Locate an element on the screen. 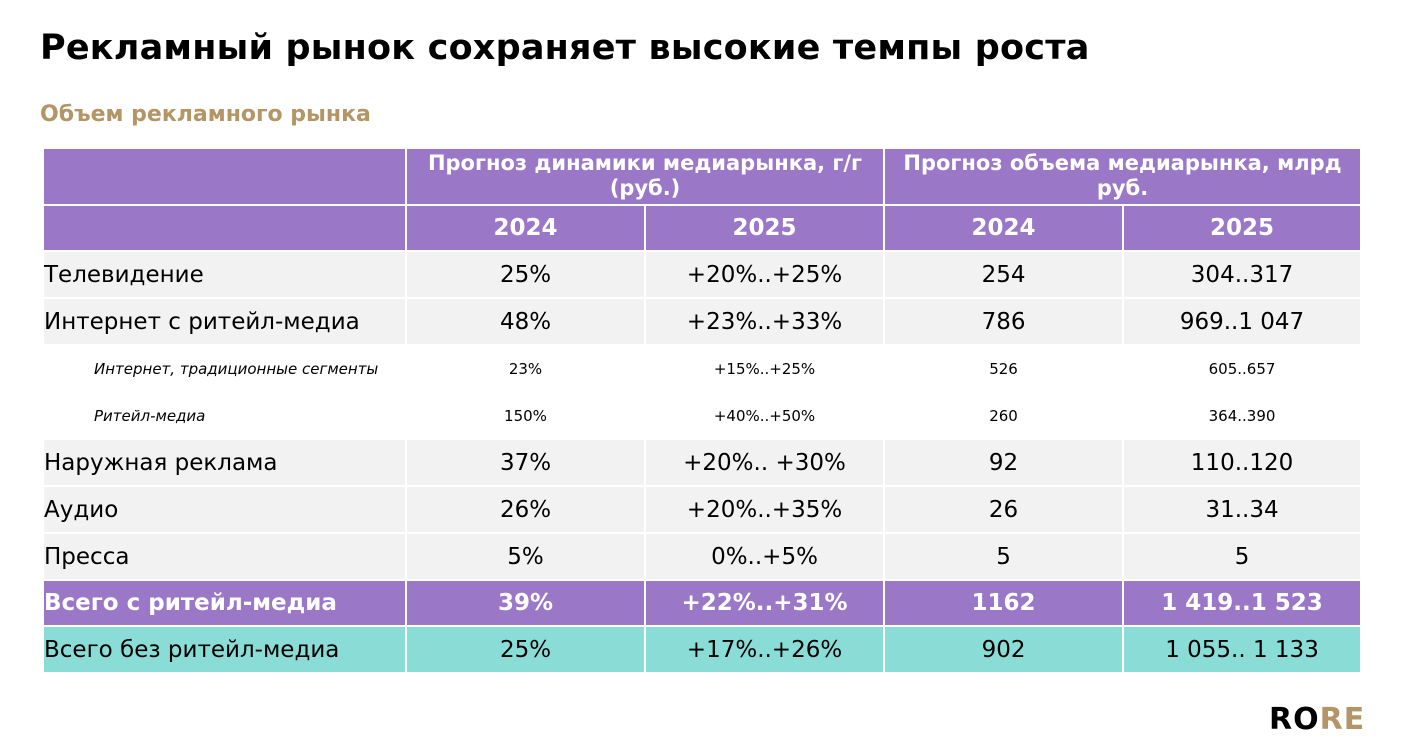 This screenshot has width=1402, height=741. table-row: Аудио 26% +20%..+35% 26 31..34 is located at coordinates (702, 509).